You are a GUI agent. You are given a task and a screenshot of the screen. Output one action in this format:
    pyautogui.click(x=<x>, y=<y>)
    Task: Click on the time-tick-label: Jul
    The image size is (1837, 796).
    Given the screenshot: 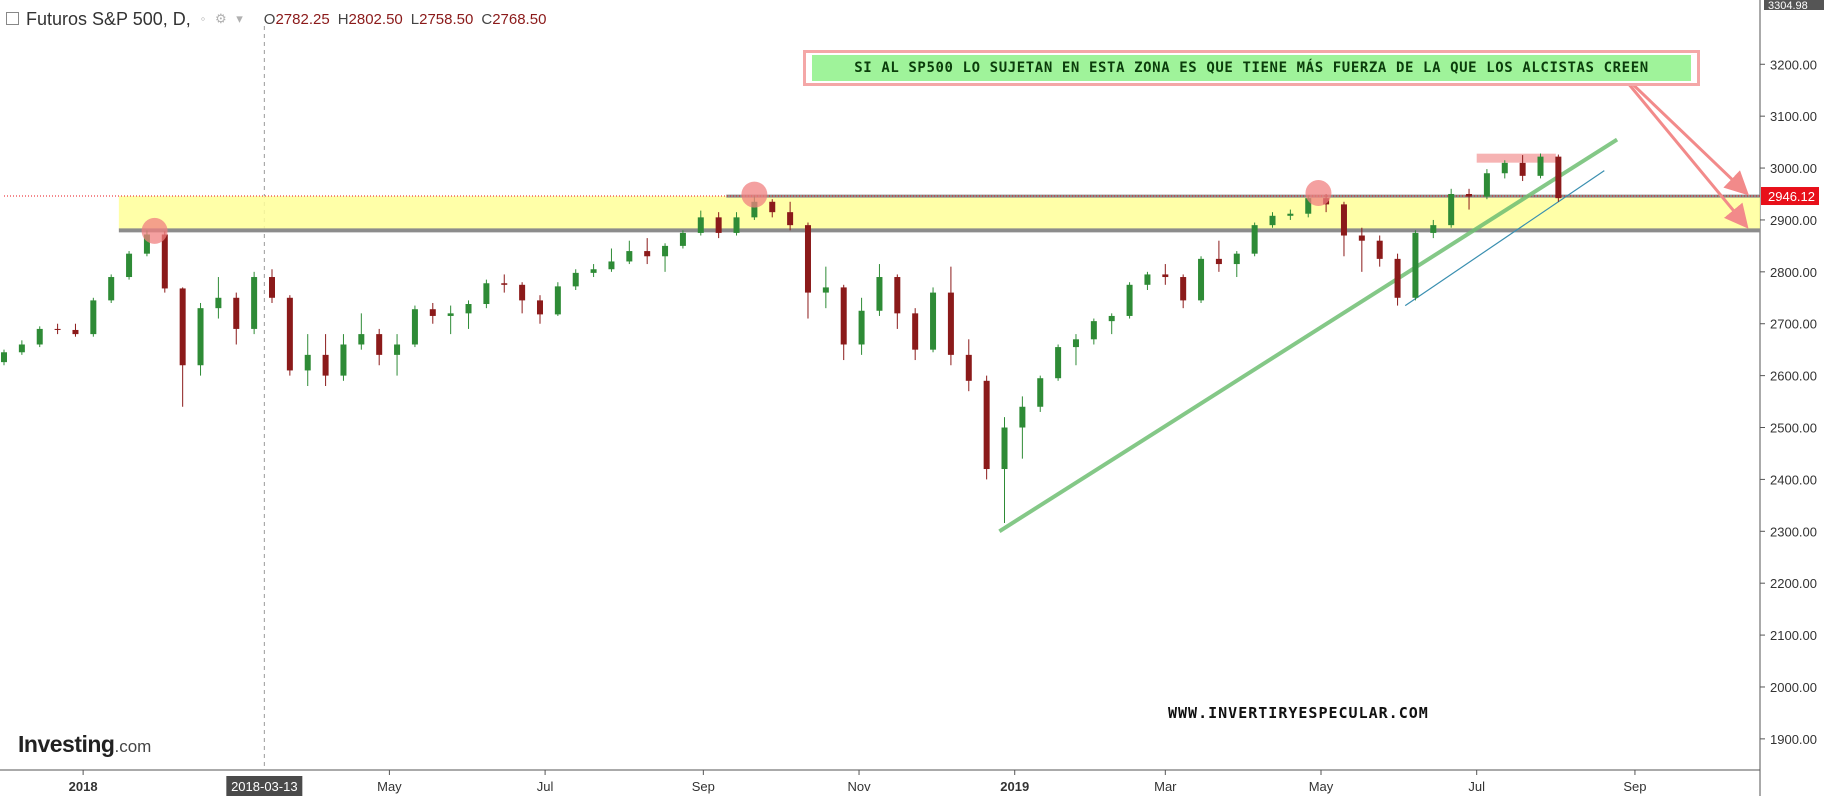 What is the action you would take?
    pyautogui.click(x=1476, y=786)
    